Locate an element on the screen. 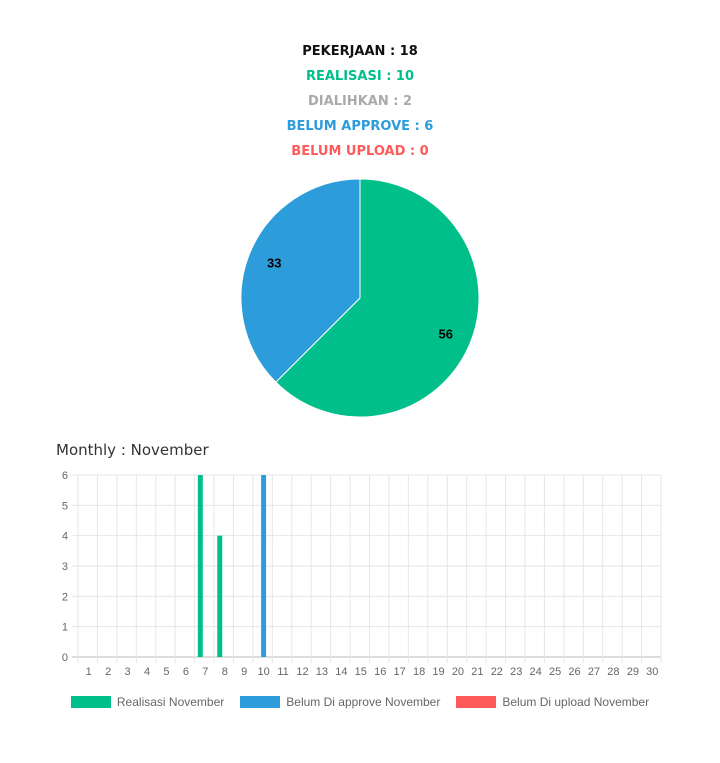 Image resolution: width=720 pixels, height=763 pixels. y-tick-label: 1 is located at coordinates (65, 628).